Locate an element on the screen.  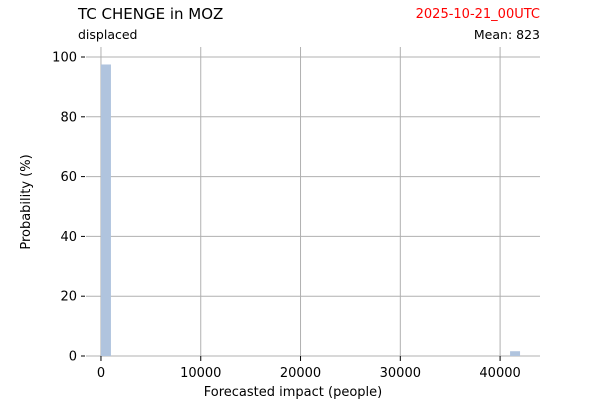
mean-value: Mean: 823 is located at coordinates (506, 34).